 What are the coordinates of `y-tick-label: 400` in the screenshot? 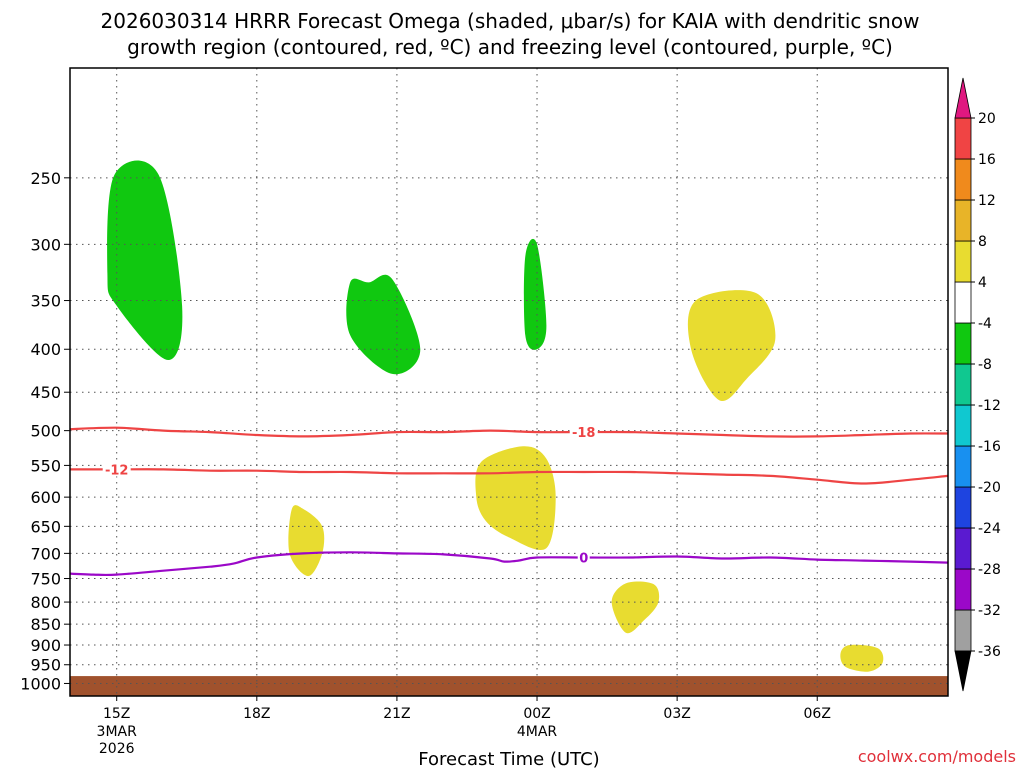 It's located at (45, 349).